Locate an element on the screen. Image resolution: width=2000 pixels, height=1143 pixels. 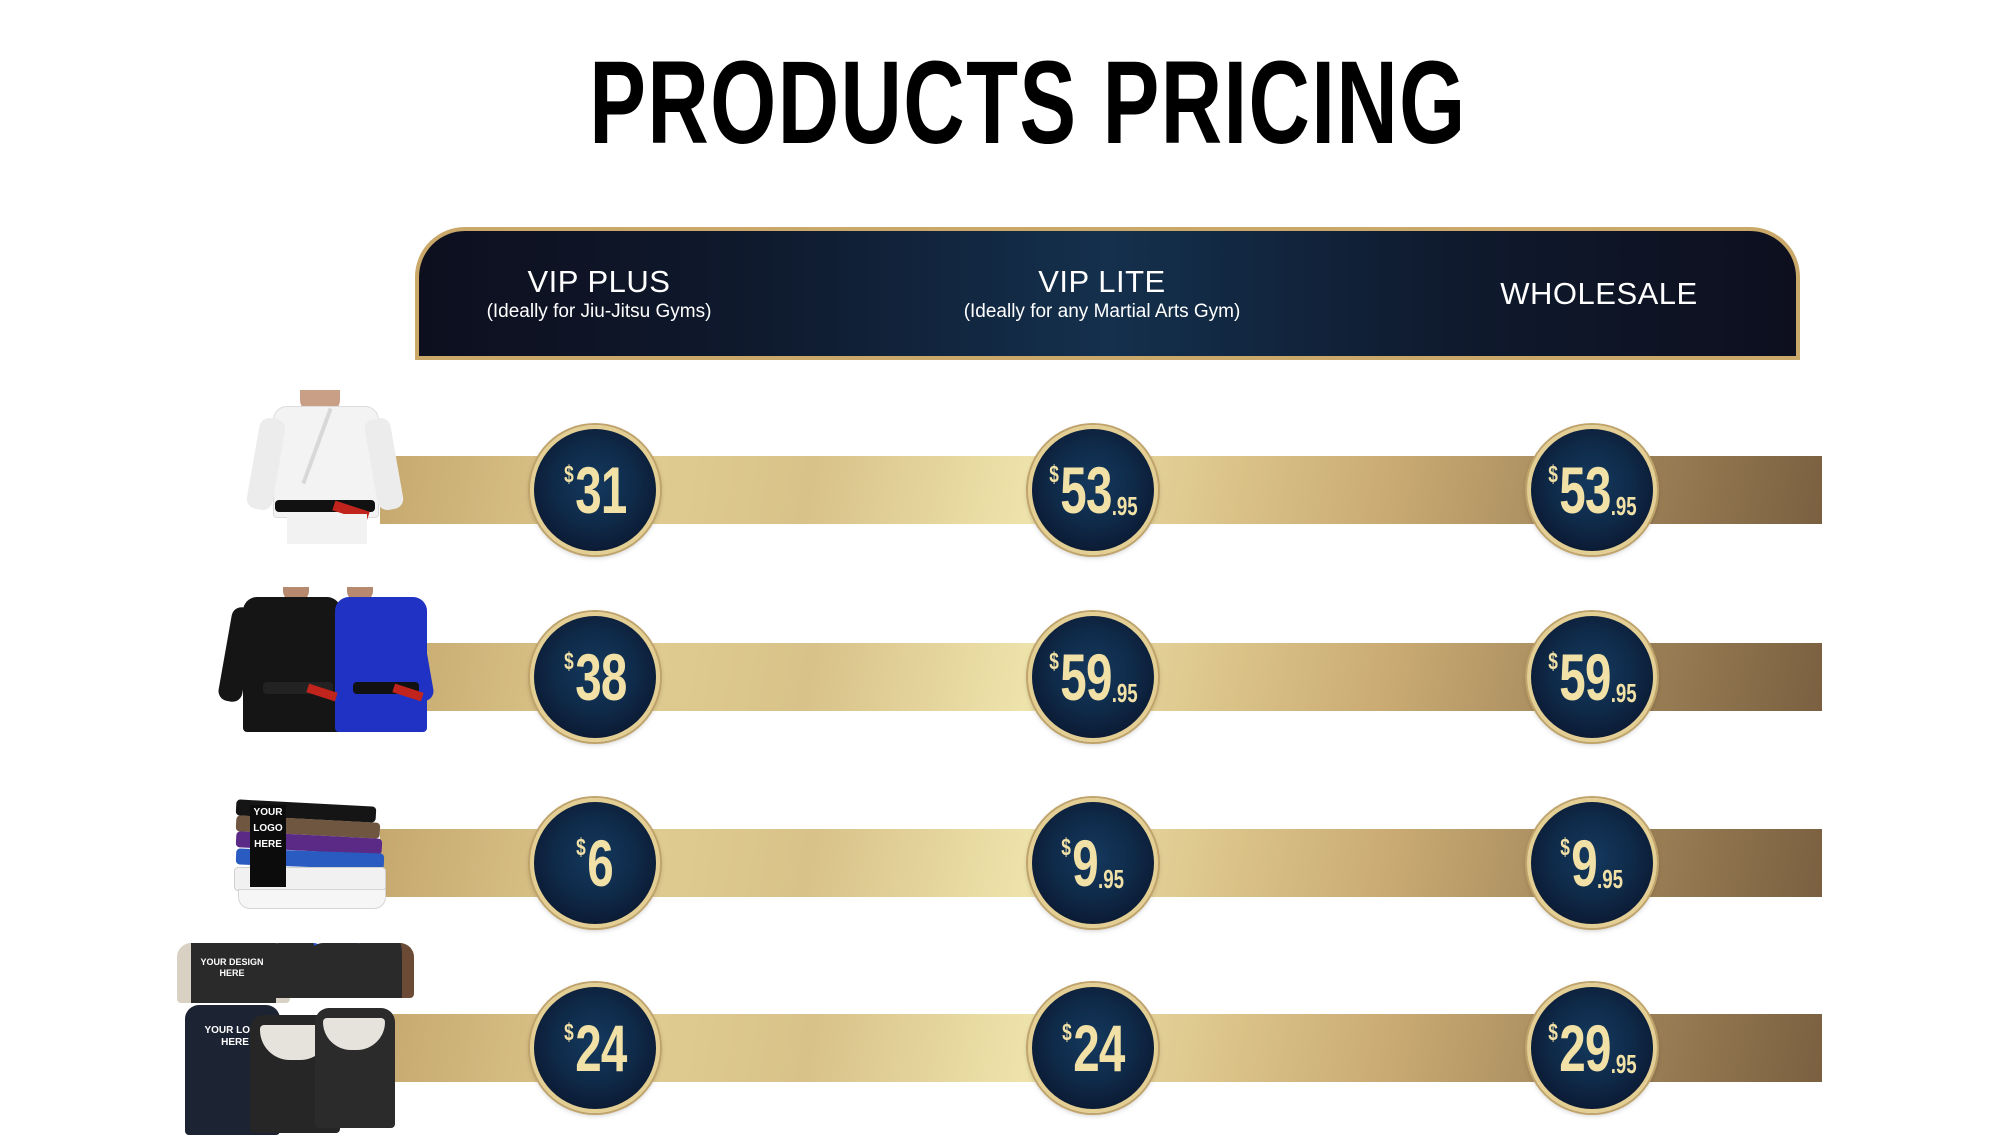
price-badge-vip-lite: $ 9 .95 is located at coordinates (1093, 863).